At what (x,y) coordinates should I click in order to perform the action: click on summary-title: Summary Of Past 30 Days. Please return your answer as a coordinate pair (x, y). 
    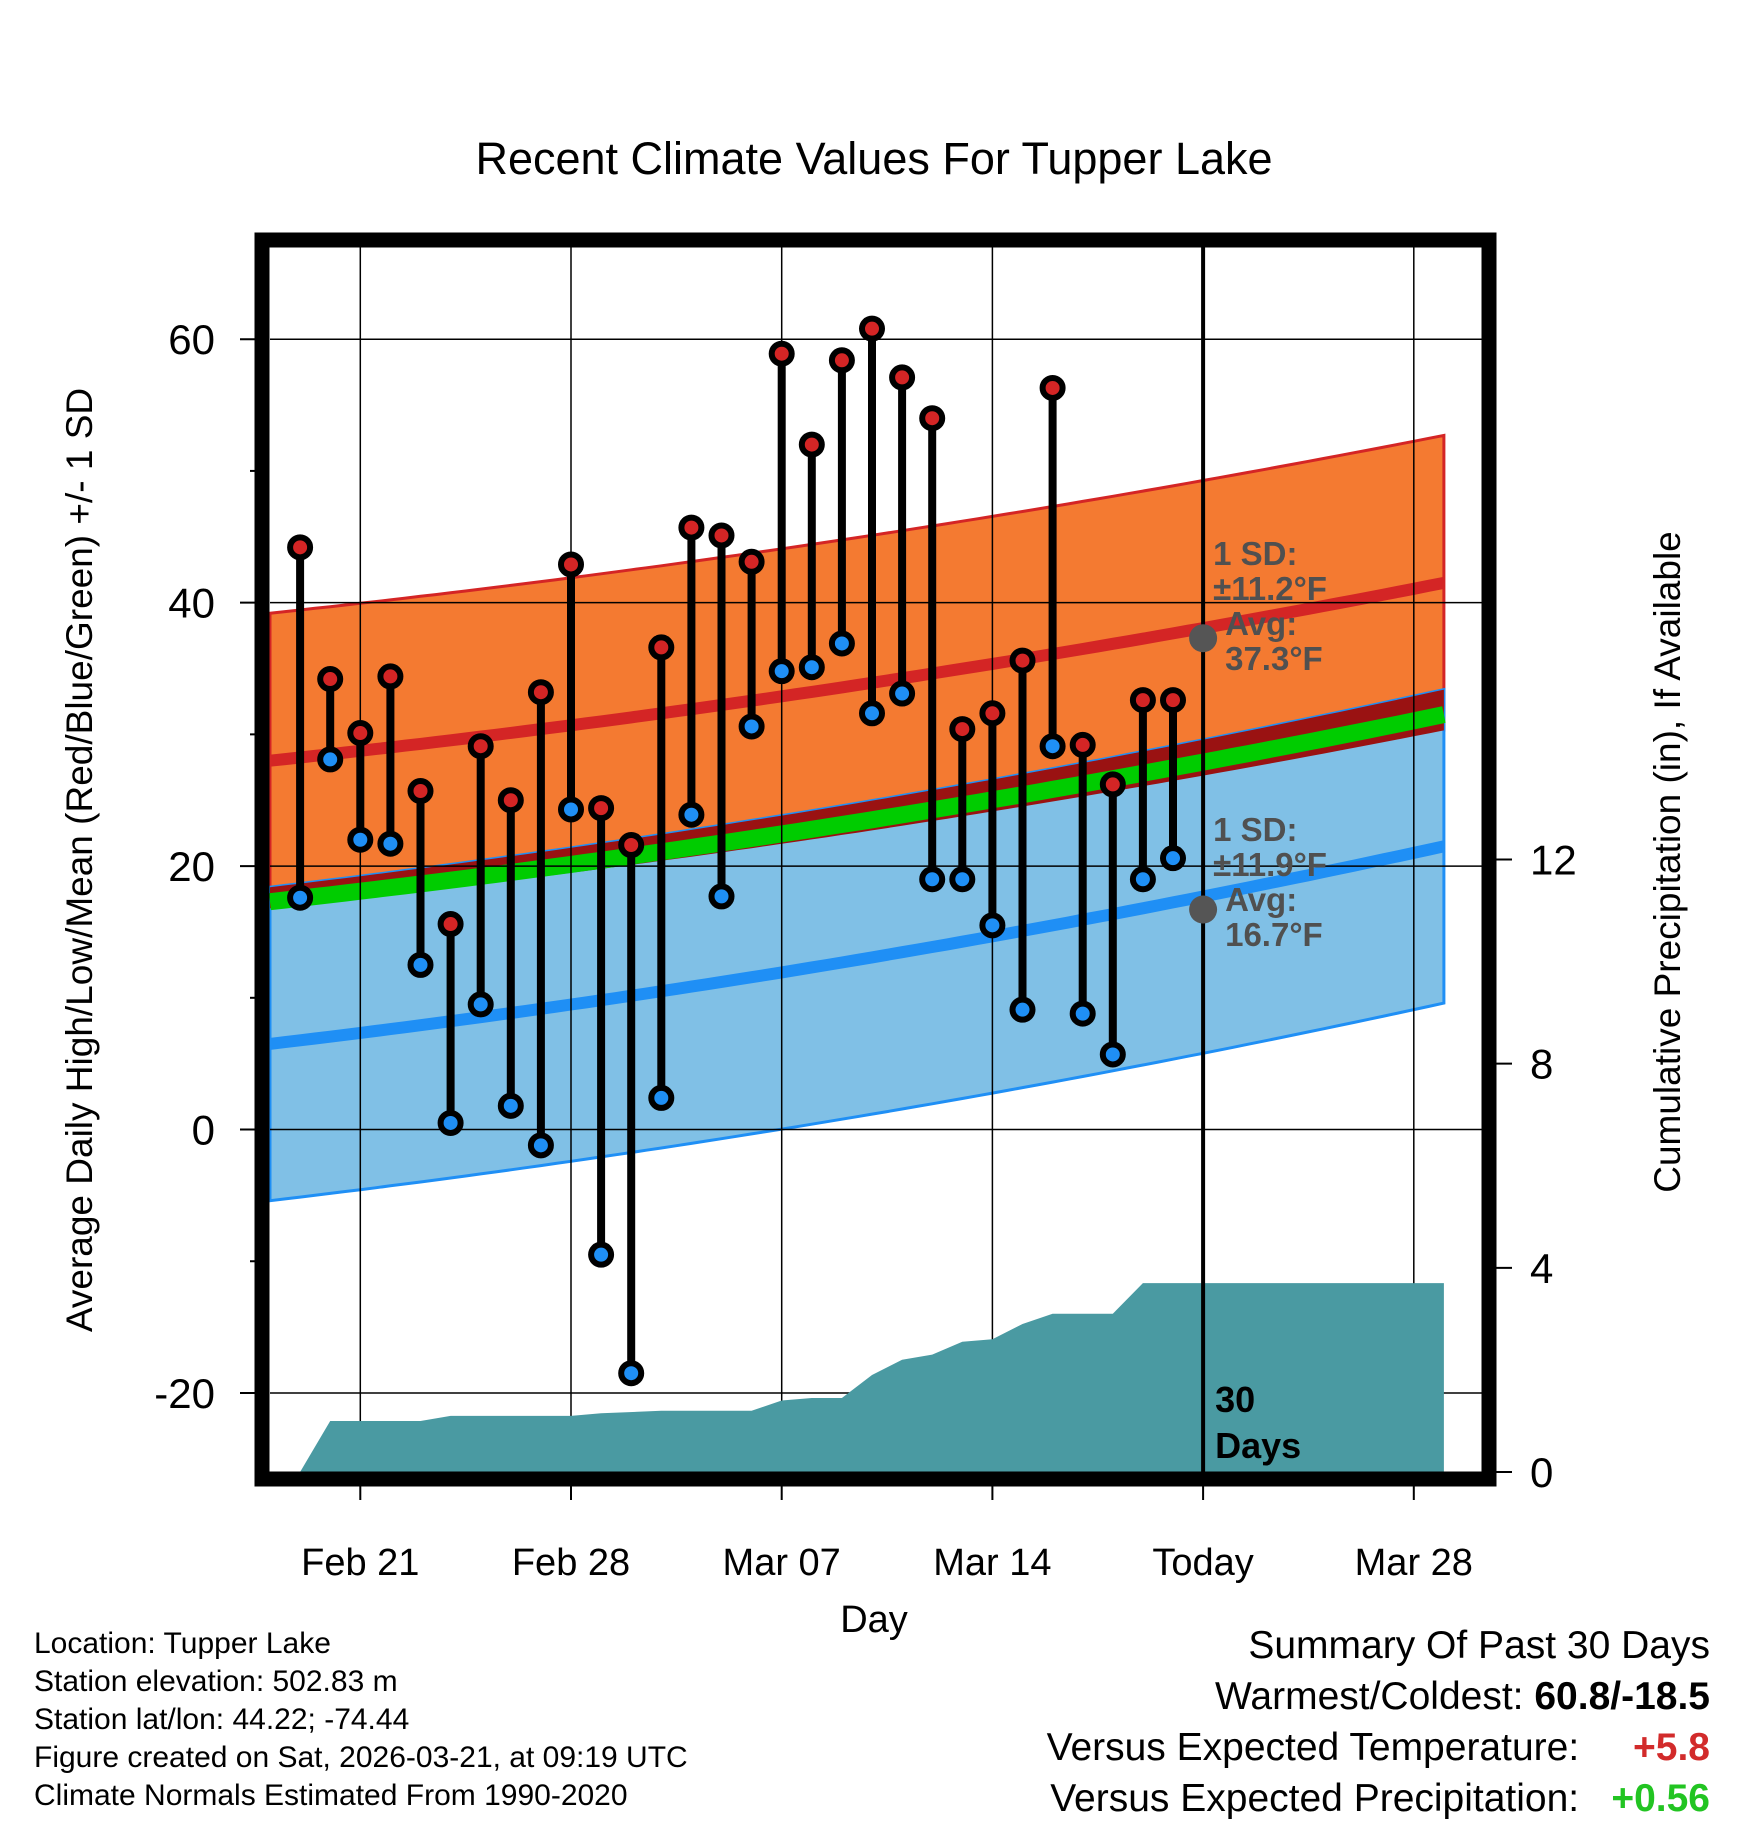
    Looking at the image, I should click on (1479, 1645).